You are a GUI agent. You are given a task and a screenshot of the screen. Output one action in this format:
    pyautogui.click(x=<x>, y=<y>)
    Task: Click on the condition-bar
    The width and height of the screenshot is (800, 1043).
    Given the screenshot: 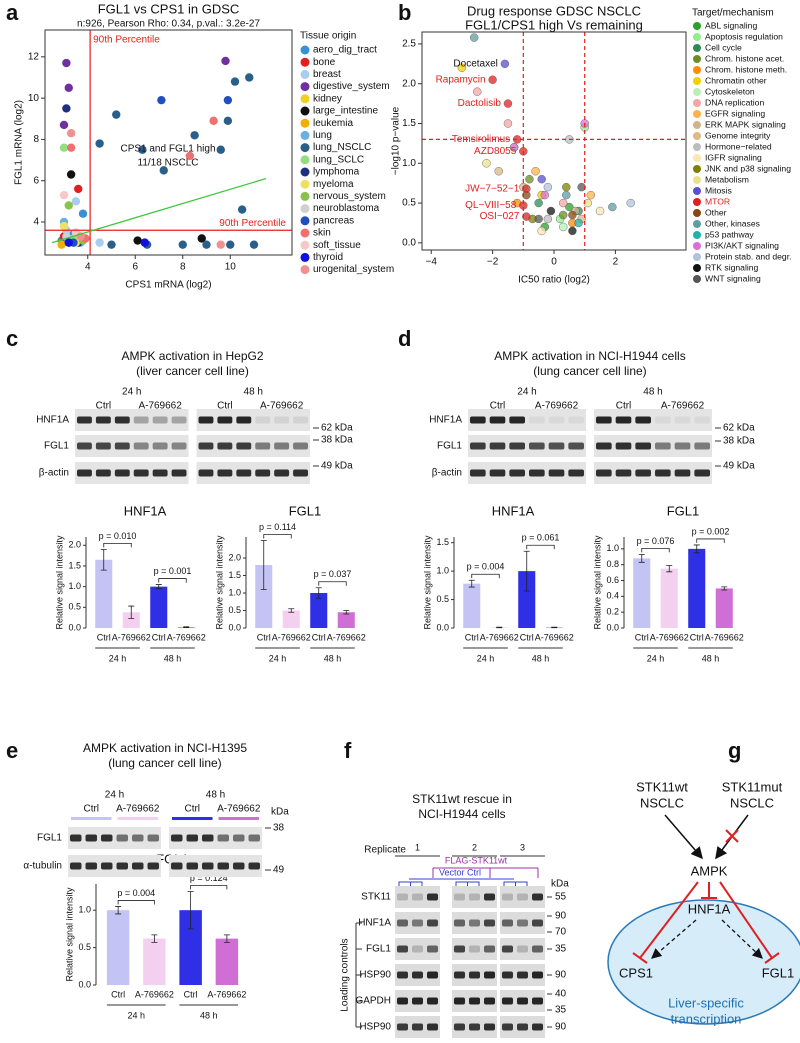 What is the action you would take?
    pyautogui.click(x=192, y=818)
    